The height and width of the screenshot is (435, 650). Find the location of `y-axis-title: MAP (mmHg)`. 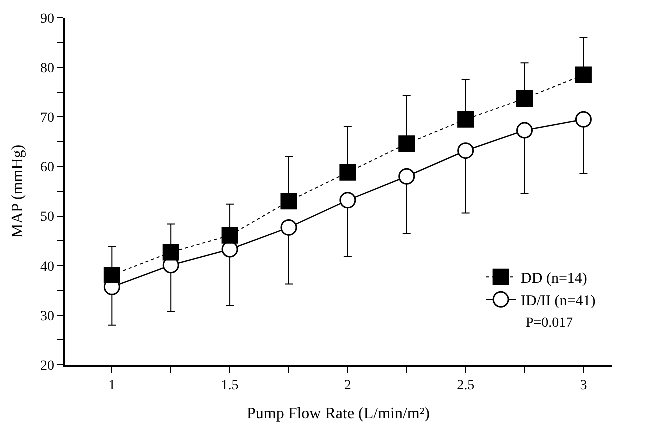

y-axis-title: MAP (mmHg) is located at coordinates (18, 191).